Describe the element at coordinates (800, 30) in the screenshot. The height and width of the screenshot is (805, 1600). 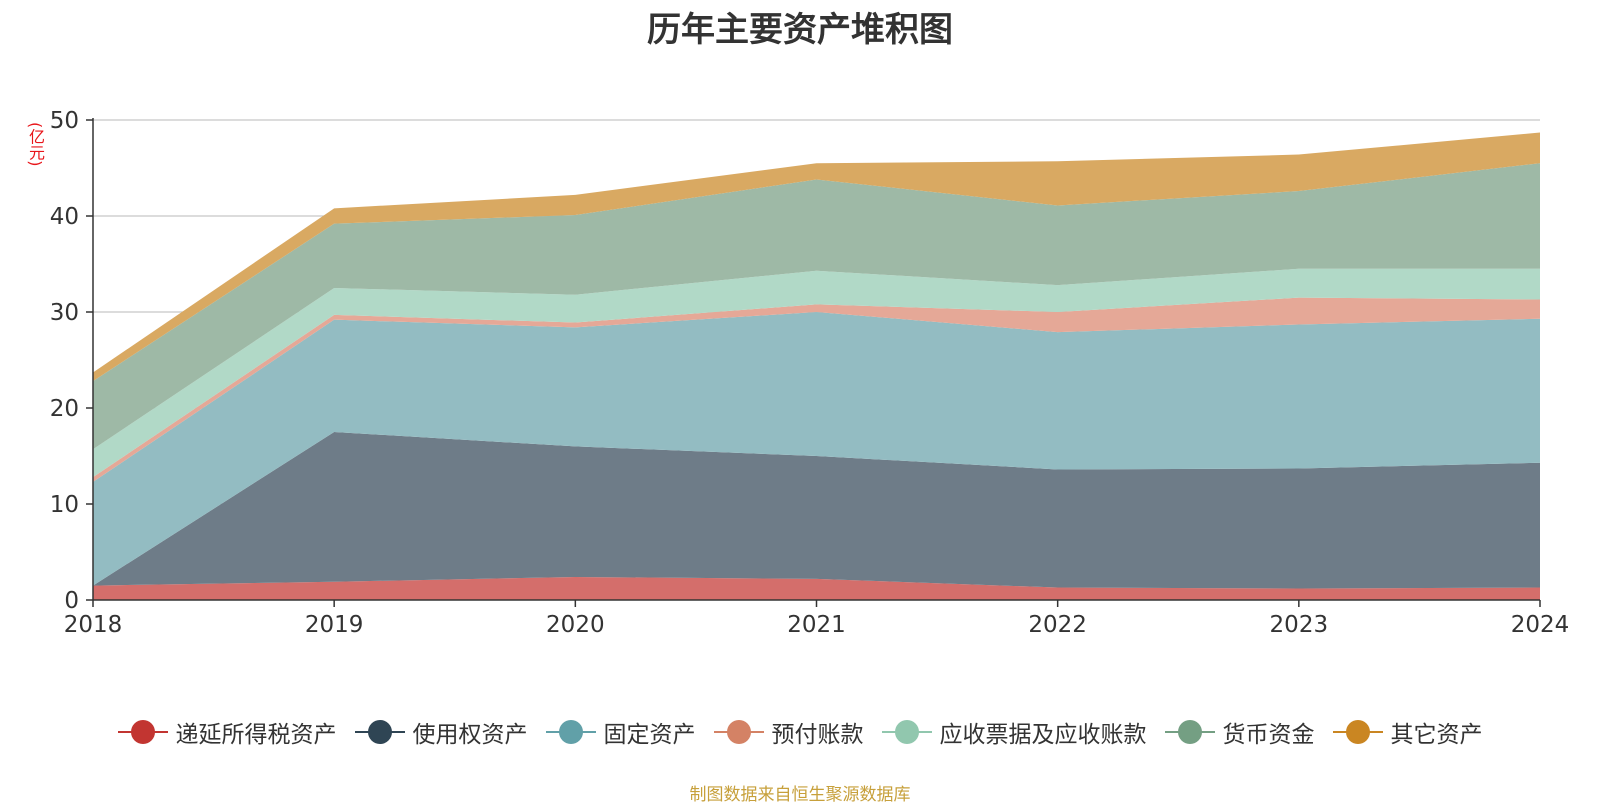
I see `chart-title: 历年主要资产堆积图` at that location.